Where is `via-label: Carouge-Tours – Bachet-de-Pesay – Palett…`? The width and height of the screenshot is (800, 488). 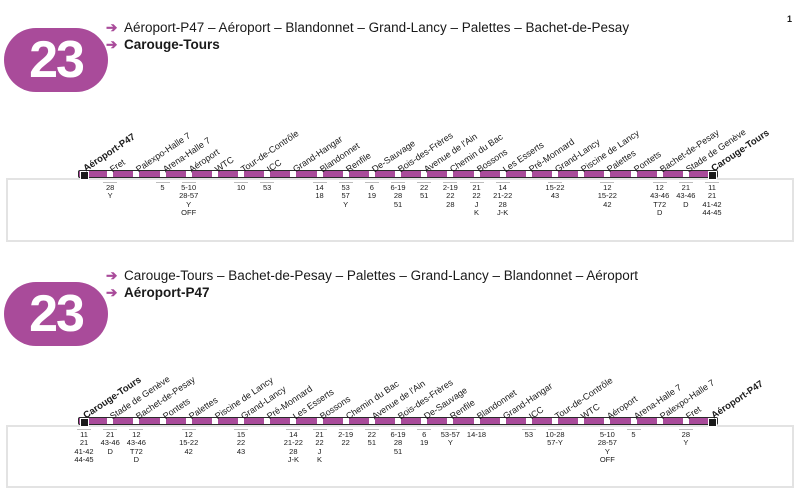 via-label: Carouge-Tours – Bachet-de-Pesay – Palett… is located at coordinates (381, 275).